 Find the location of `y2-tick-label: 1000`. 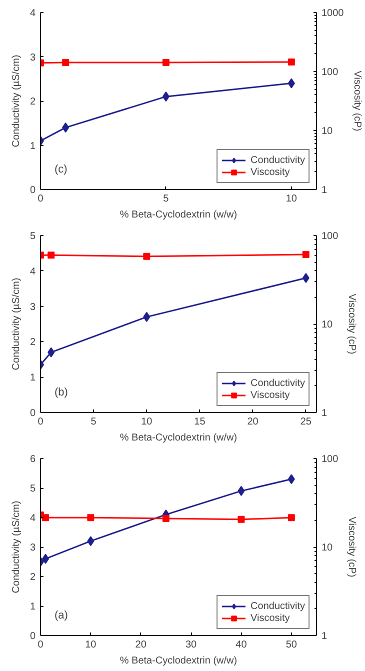

y2-tick-label: 1000 is located at coordinates (333, 13).